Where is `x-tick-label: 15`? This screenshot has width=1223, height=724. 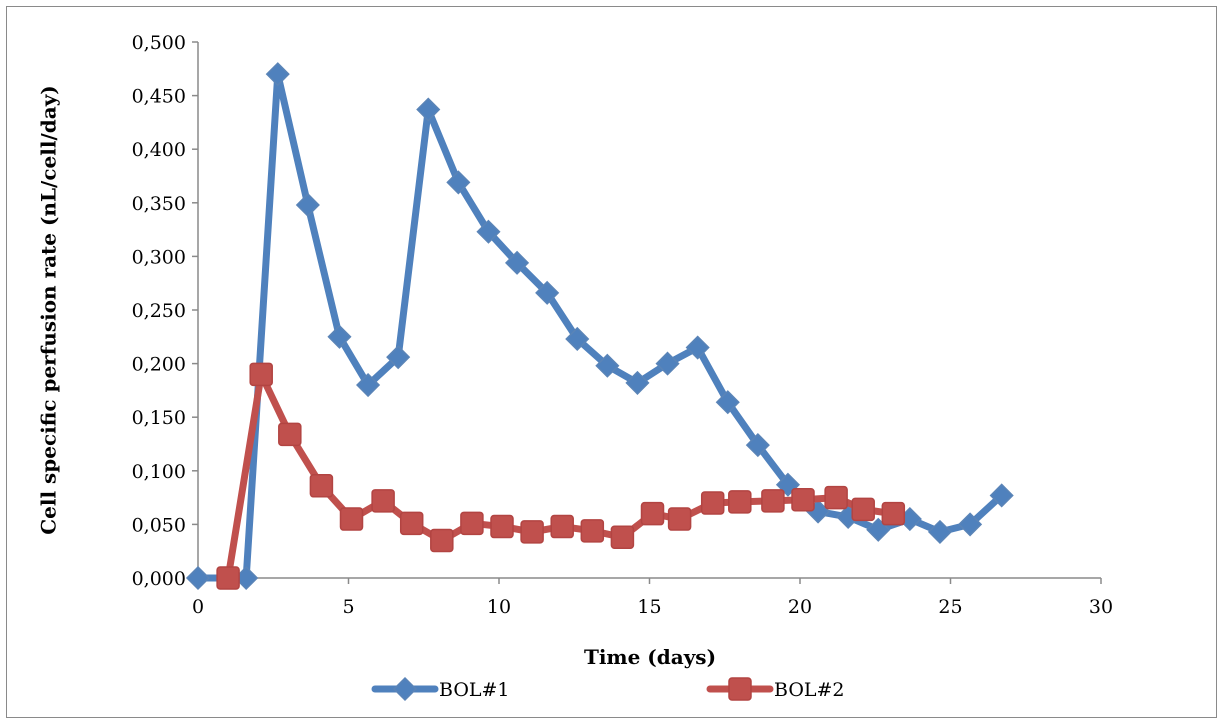 x-tick-label: 15 is located at coordinates (649, 607).